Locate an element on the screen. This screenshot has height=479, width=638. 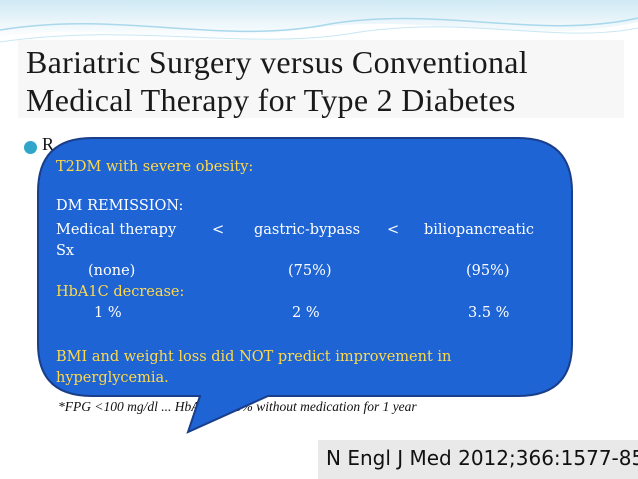
remission-medical: (none) is located at coordinates (112, 271).